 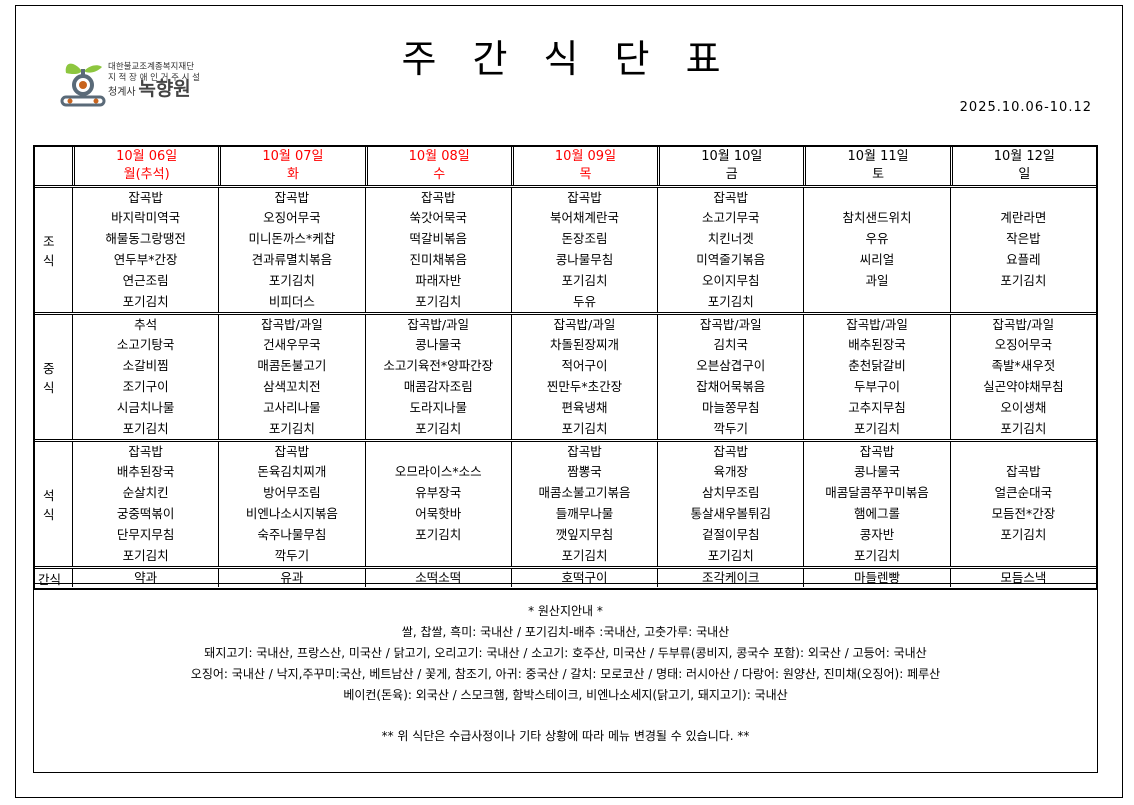 I want to click on menu-item: 콩나물무침, so click(x=584, y=259).